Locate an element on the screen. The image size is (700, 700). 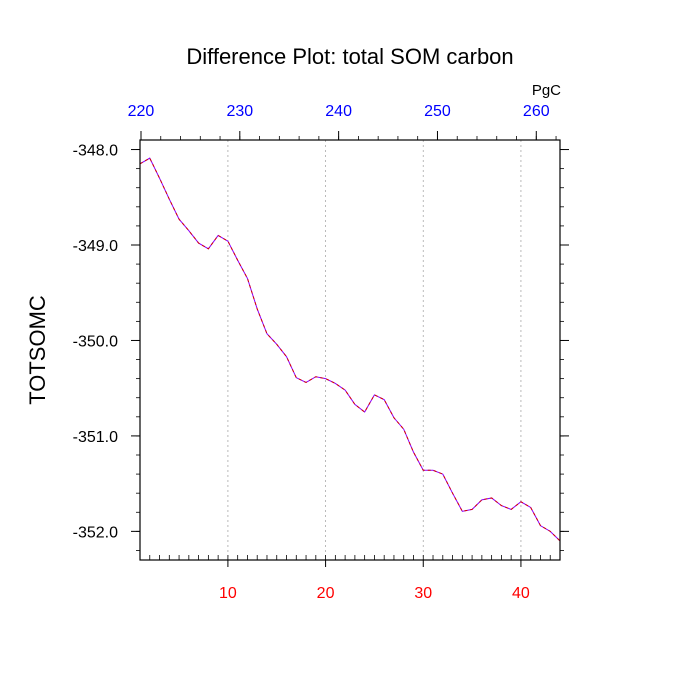
x-tick-label: 20 is located at coordinates (326, 593).